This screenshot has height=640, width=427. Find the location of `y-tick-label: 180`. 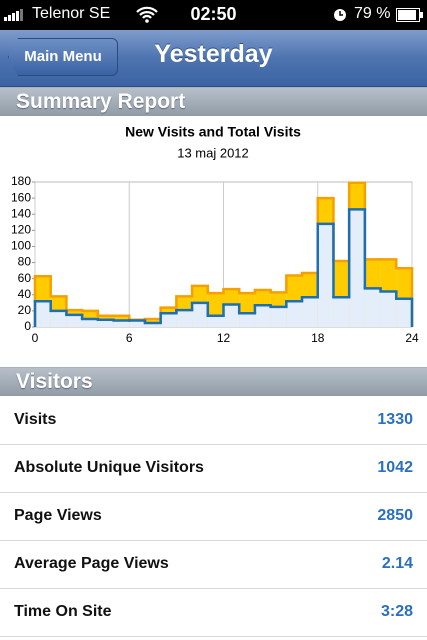

y-tick-label: 180 is located at coordinates (21, 181).